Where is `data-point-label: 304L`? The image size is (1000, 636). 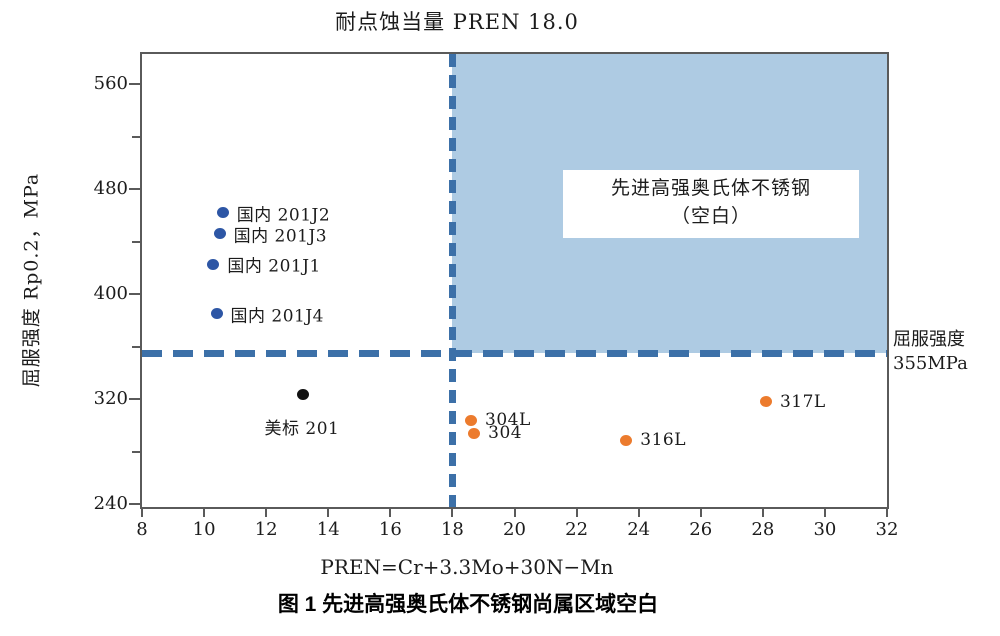
data-point-label: 304L is located at coordinates (508, 420).